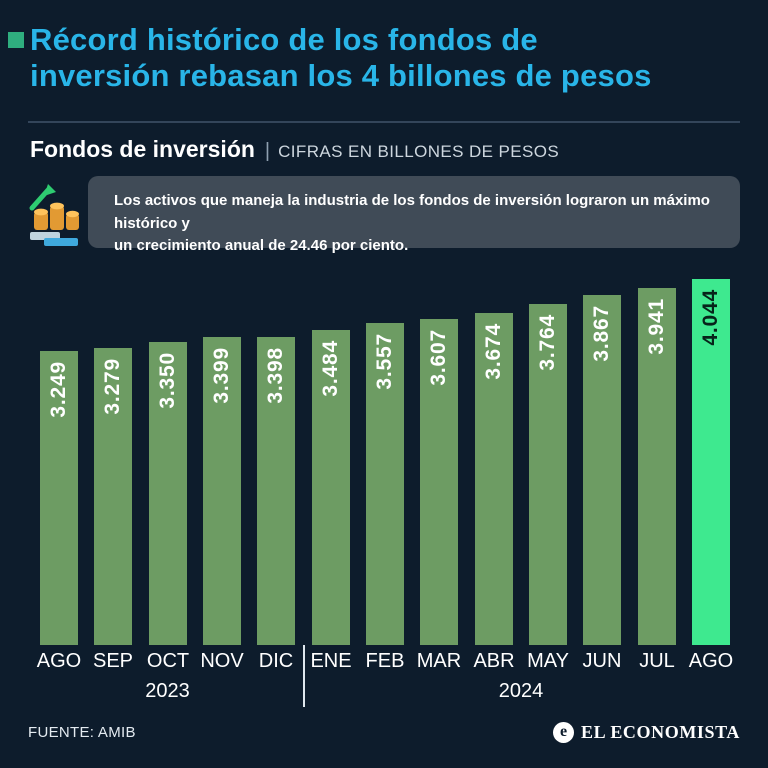 Image resolution: width=768 pixels, height=768 pixels. I want to click on bar-value-label: 4.044, so click(710, 317).